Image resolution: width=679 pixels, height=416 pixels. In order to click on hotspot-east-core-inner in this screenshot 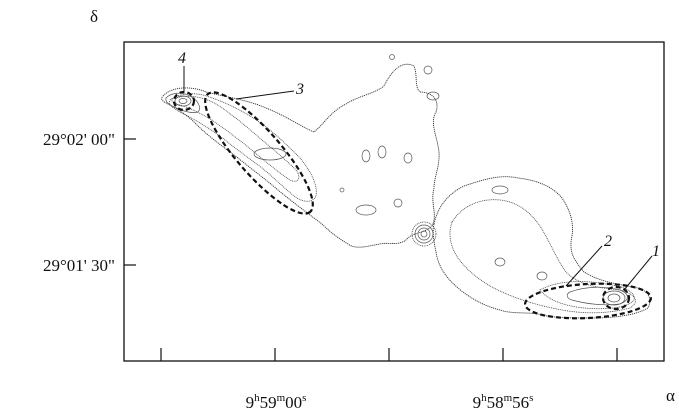, I will do `click(183, 101)`.